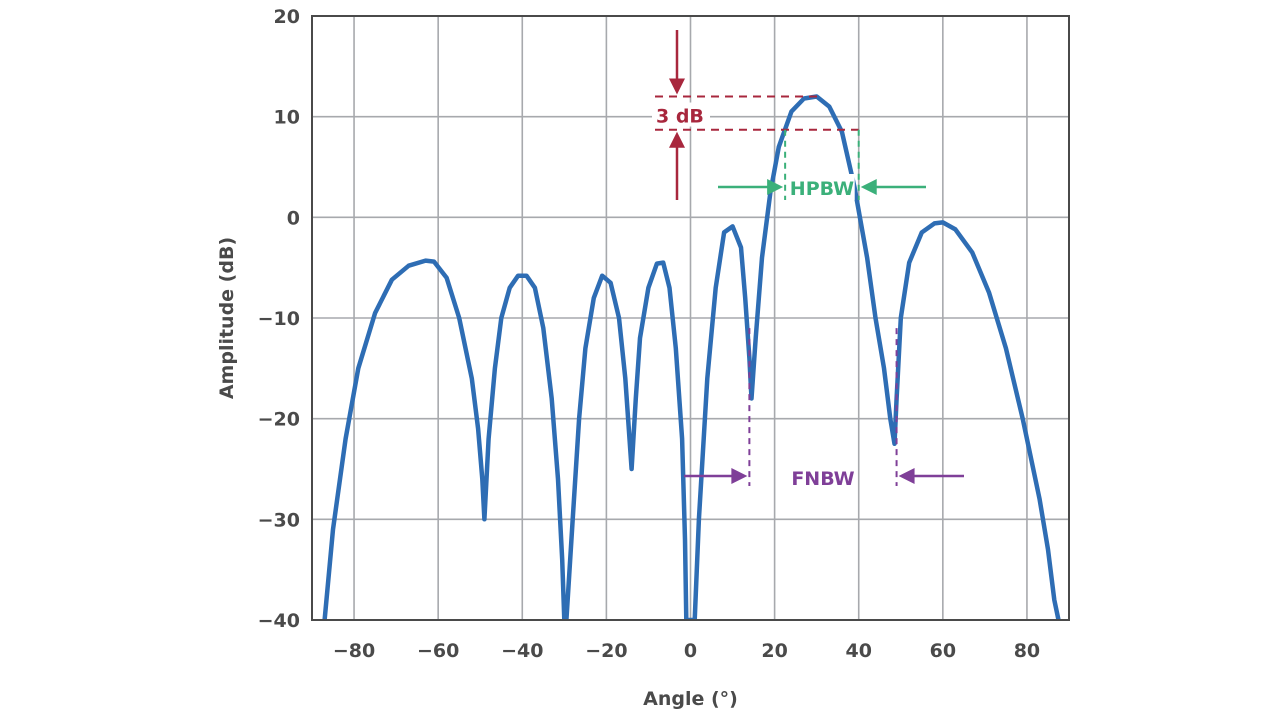 The image size is (1280, 720). Describe the element at coordinates (739, 476) in the screenshot. I see `fnbw-arrow-left-head` at that location.